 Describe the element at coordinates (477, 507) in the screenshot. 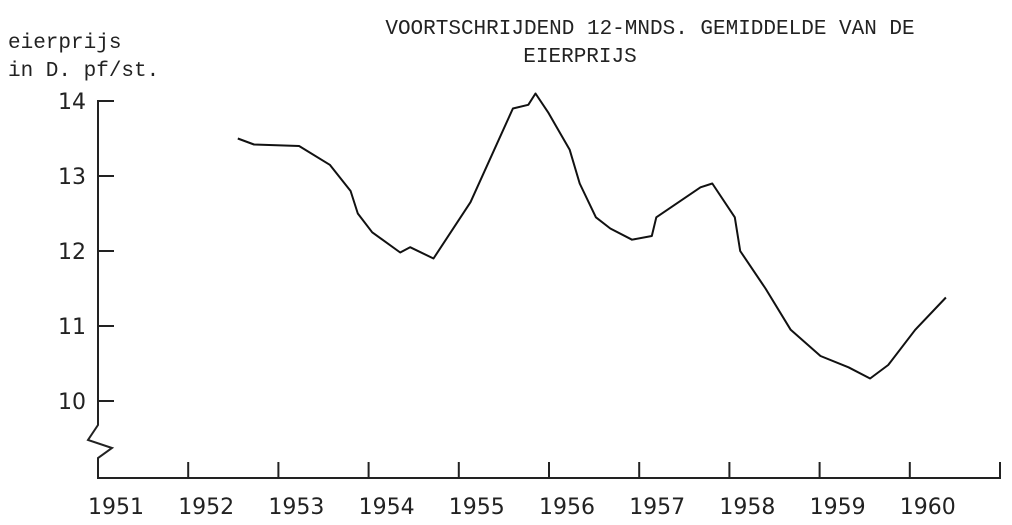

I see `x-tick-label: 1955` at that location.